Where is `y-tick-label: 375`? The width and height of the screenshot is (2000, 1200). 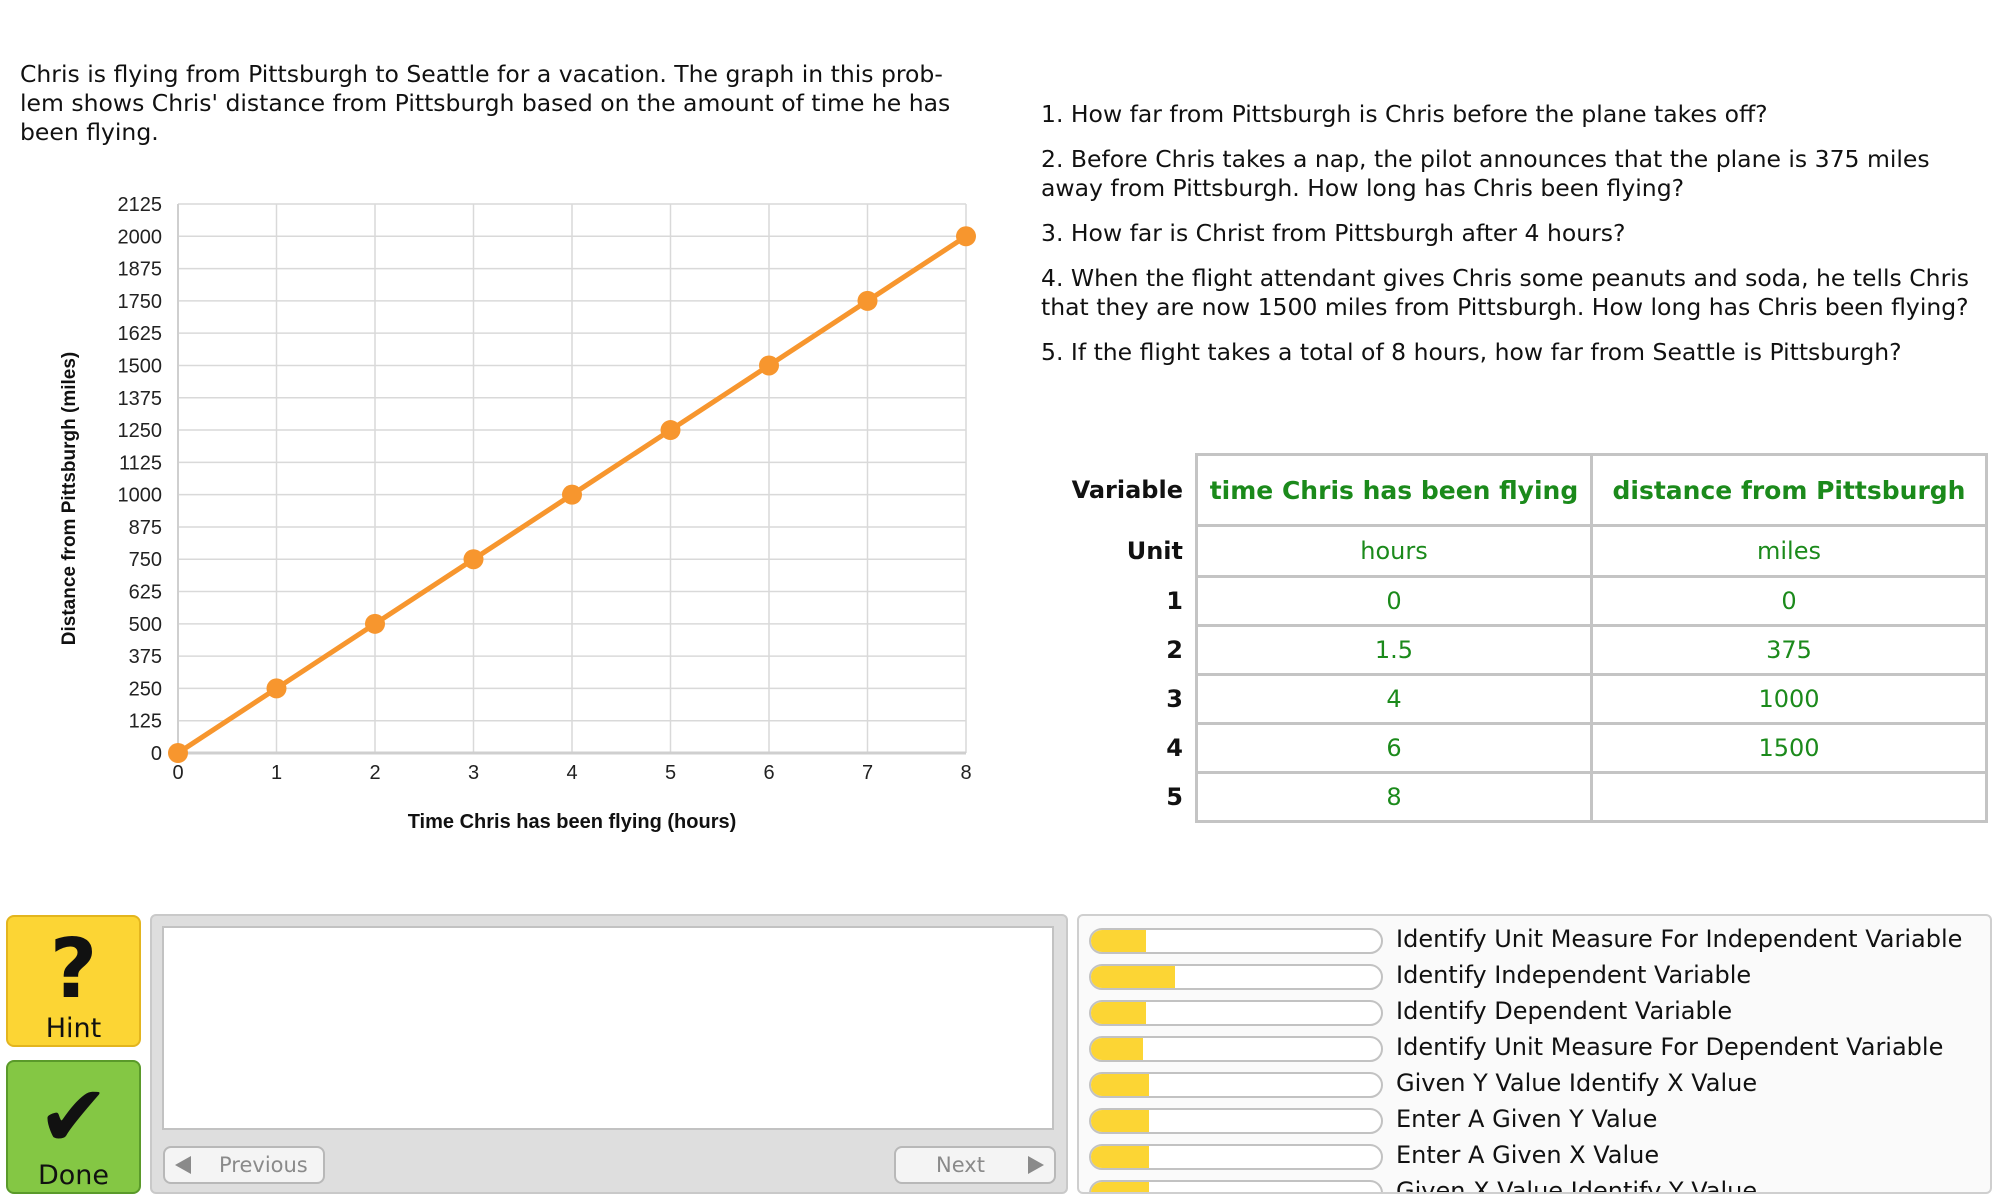 y-tick-label: 375 is located at coordinates (145, 657).